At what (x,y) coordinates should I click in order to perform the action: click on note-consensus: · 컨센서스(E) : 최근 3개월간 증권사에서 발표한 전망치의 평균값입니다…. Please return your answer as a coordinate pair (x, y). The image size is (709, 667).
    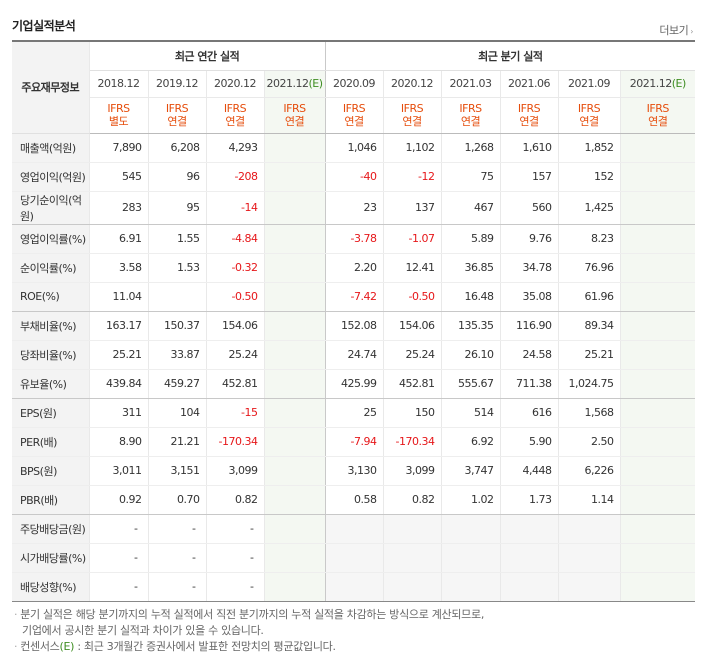
    Looking at the image, I should click on (175, 646).